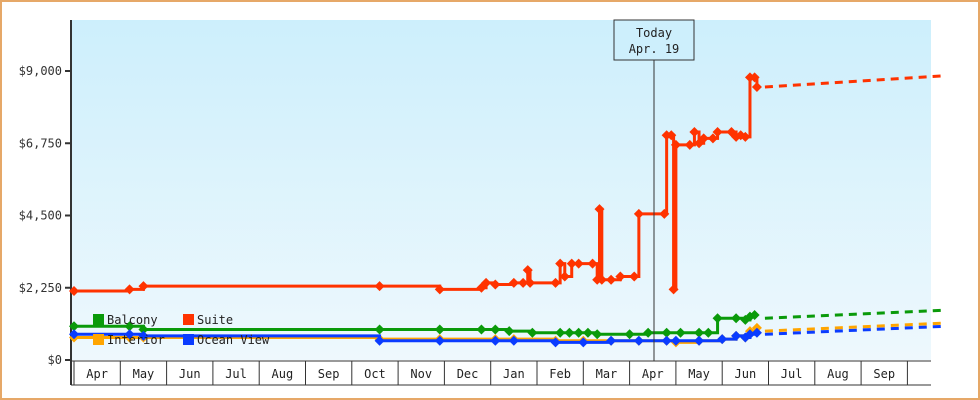 The height and width of the screenshot is (400, 980). Describe the element at coordinates (40, 71) in the screenshot. I see `y-tick-label: $9,000` at that location.